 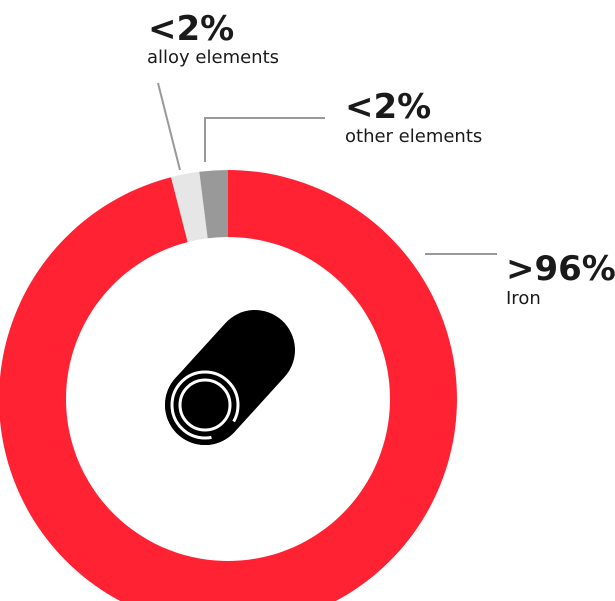 I want to click on label-iron-name: Iron, so click(x=523, y=298).